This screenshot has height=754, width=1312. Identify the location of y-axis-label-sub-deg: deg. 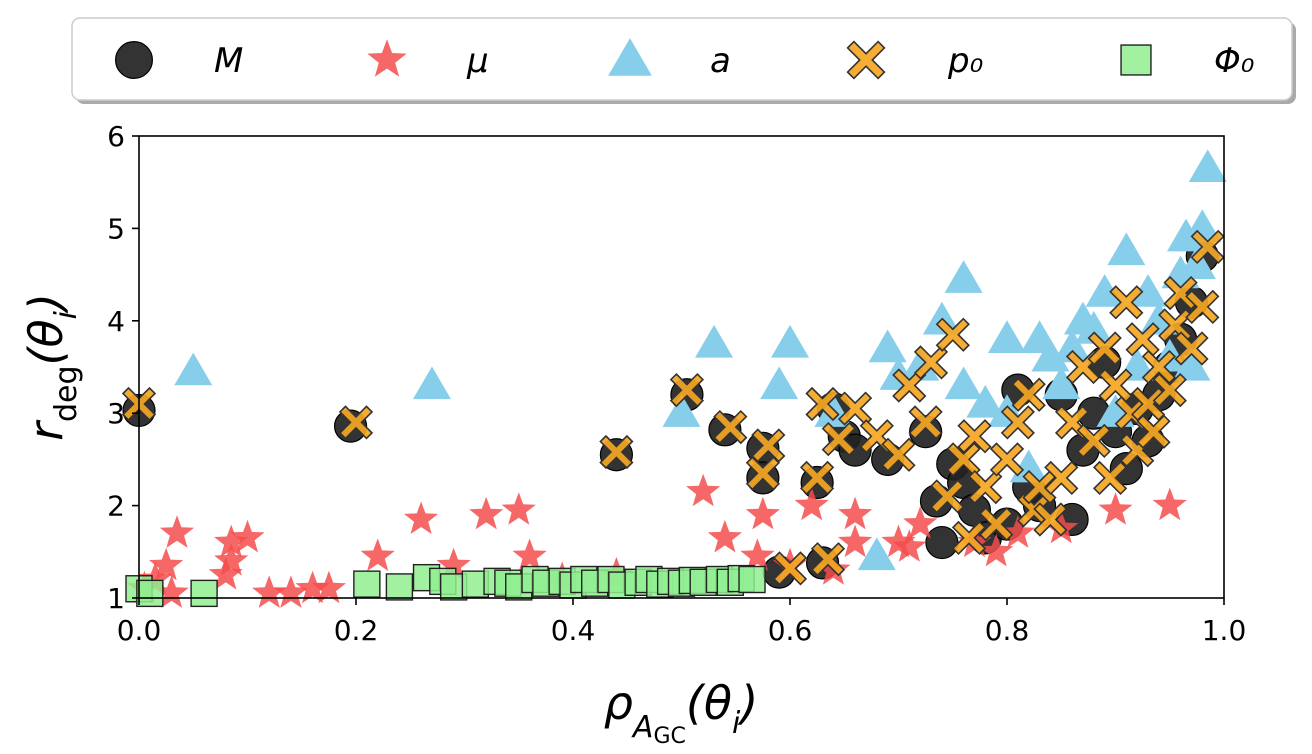
(66, 393).